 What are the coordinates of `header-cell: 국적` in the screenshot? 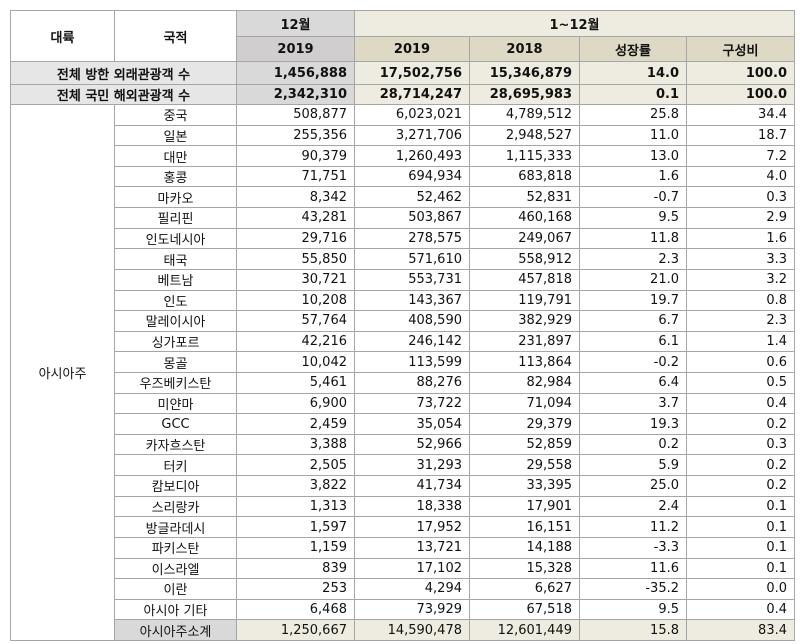 It's located at (176, 36).